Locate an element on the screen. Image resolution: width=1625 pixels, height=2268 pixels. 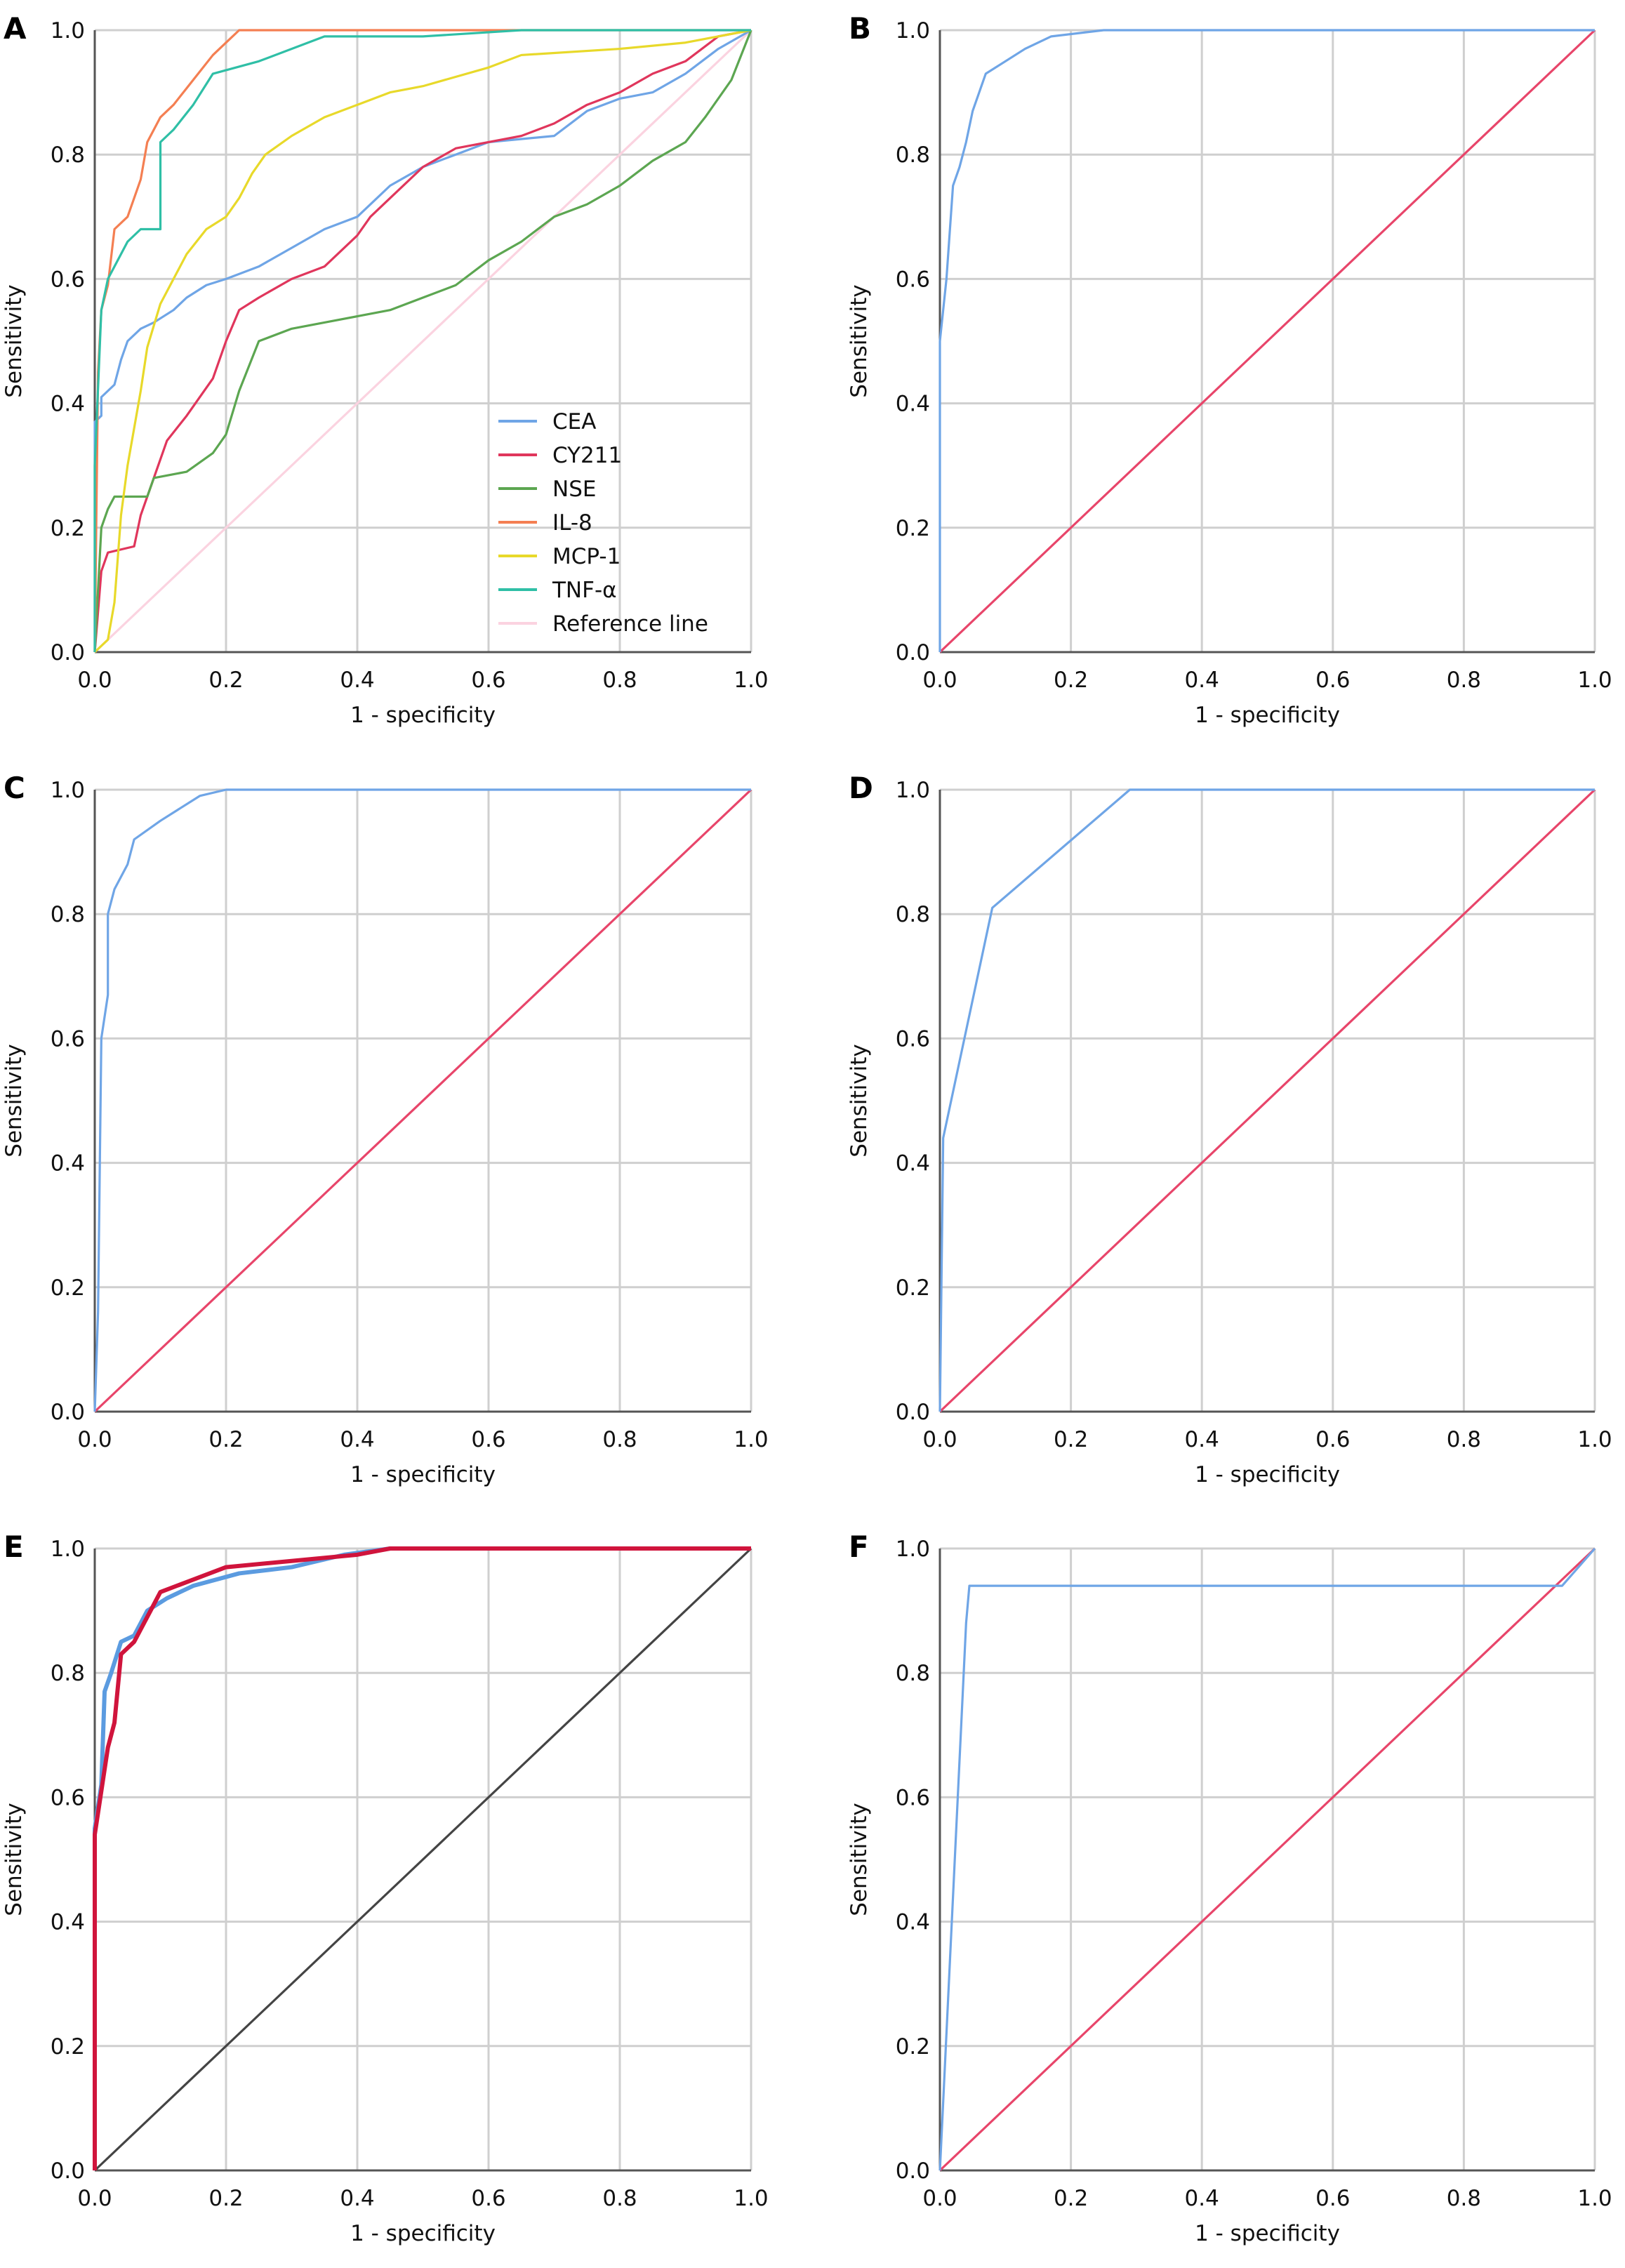
panel-letter: C is located at coordinates (15, 788).